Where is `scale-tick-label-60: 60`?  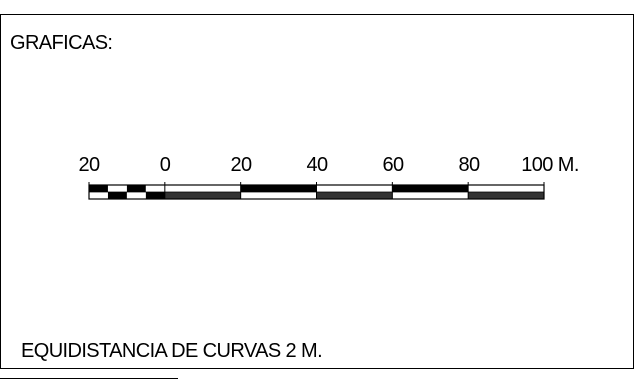 scale-tick-label-60: 60 is located at coordinates (393, 165).